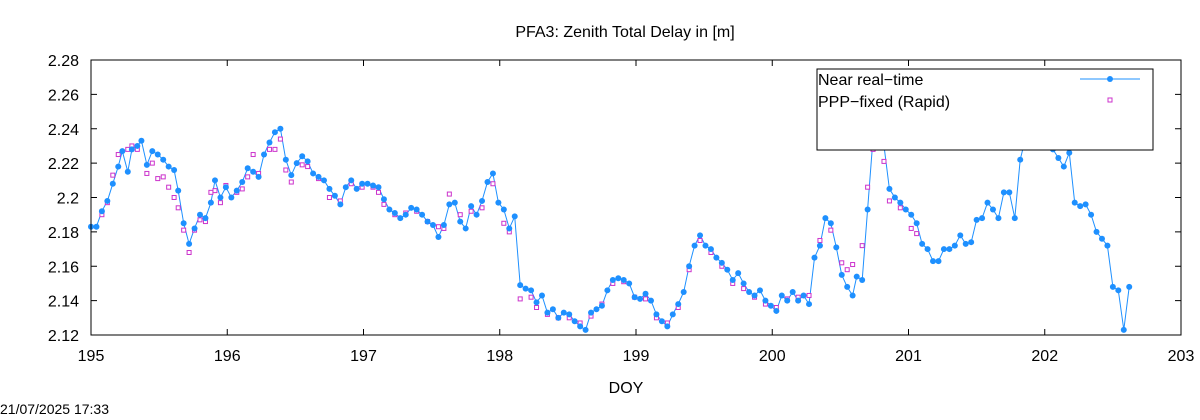  I want to click on x-tick-label: 203, so click(1181, 356).